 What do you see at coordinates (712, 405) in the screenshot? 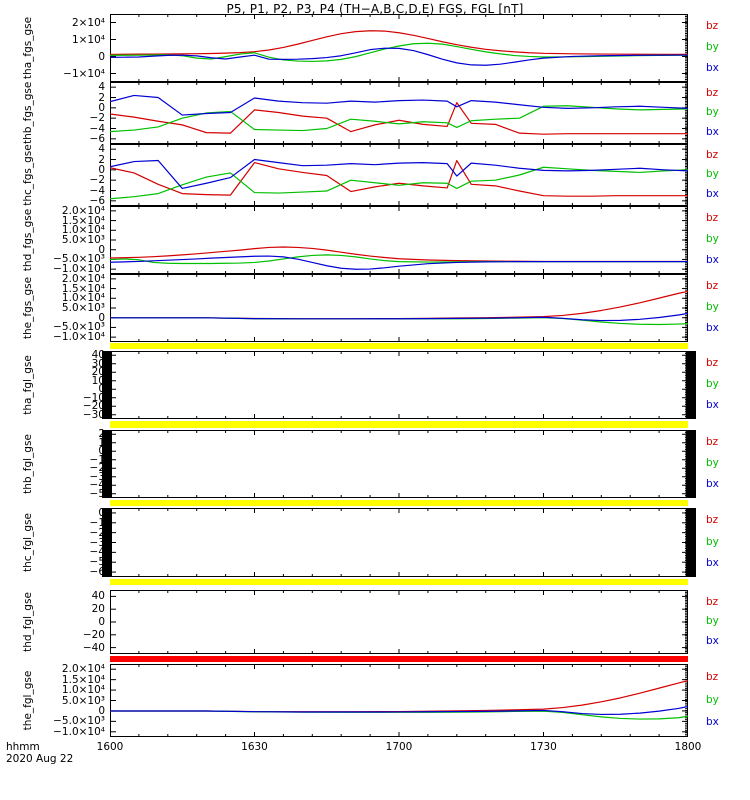
I see `legend-bx-tha_fgl_gse: bx` at bounding box center [712, 405].